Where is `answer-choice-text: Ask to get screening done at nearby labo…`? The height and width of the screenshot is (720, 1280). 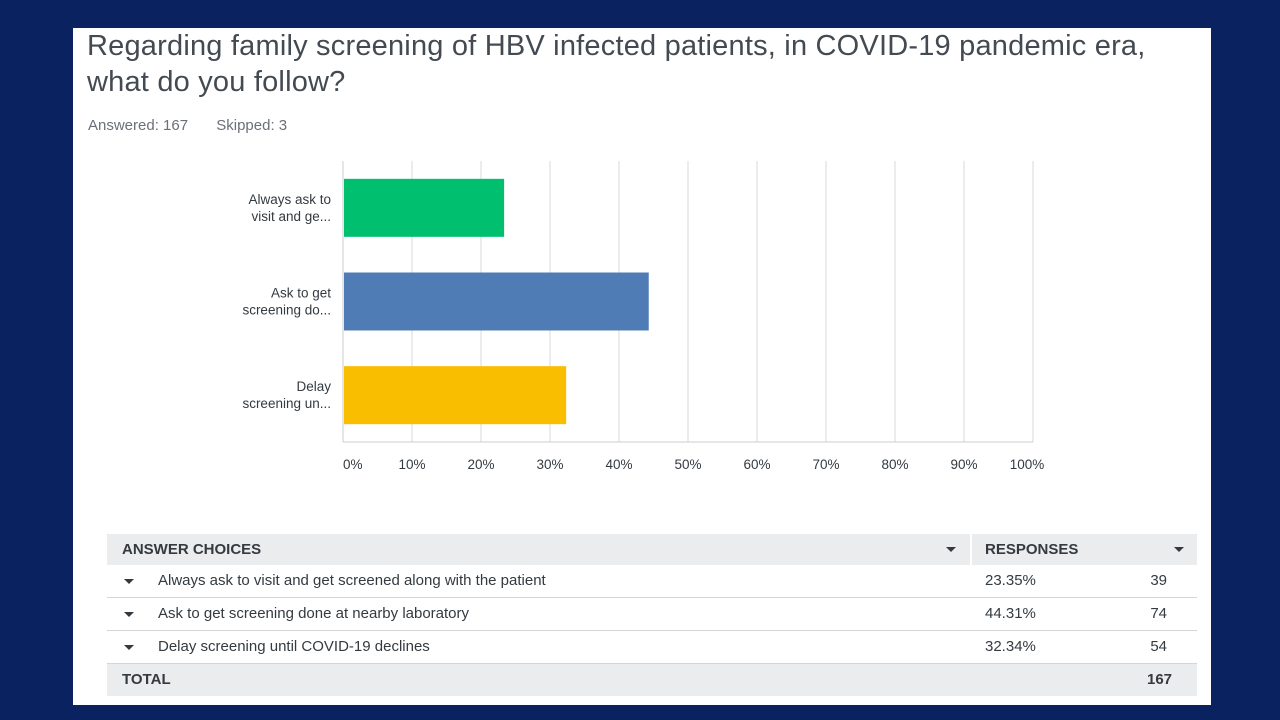
answer-choice-text: Ask to get screening done at nearby labo… is located at coordinates (314, 613).